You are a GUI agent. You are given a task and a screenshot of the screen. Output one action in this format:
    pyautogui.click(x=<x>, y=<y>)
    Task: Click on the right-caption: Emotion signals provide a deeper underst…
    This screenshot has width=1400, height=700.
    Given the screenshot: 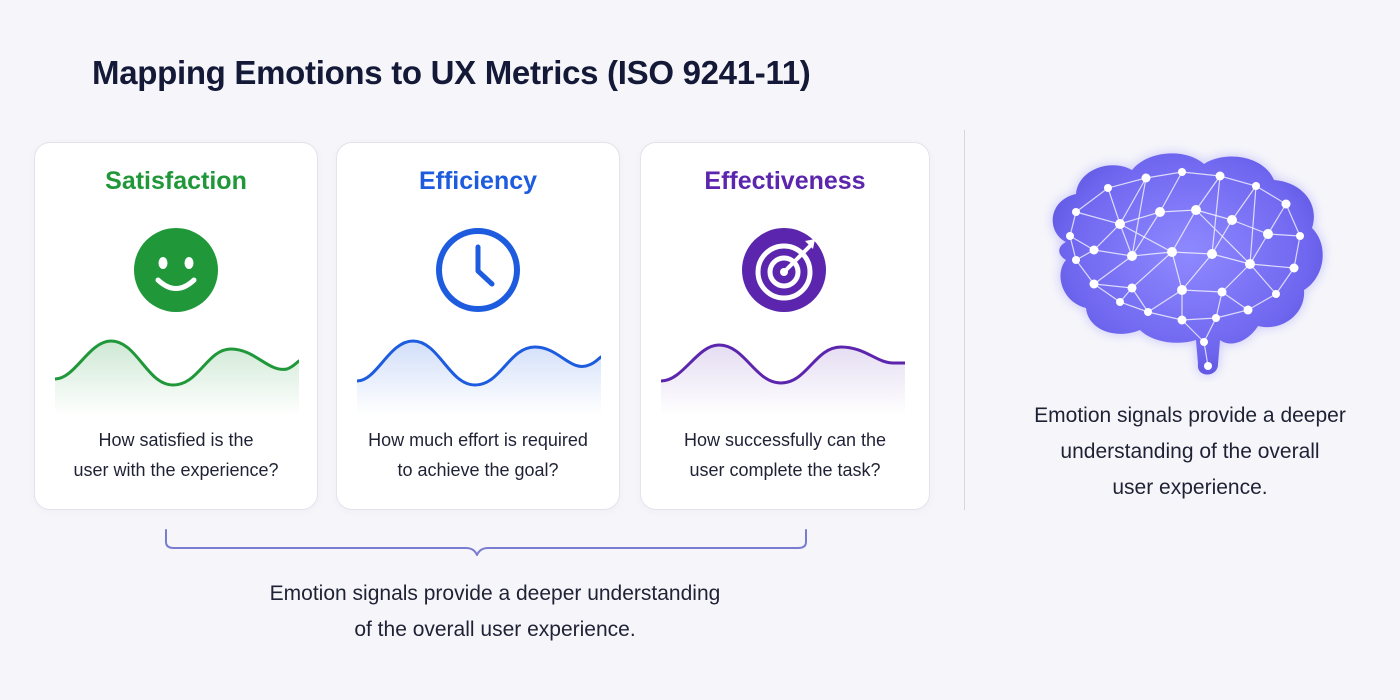 What is the action you would take?
    pyautogui.click(x=1190, y=452)
    